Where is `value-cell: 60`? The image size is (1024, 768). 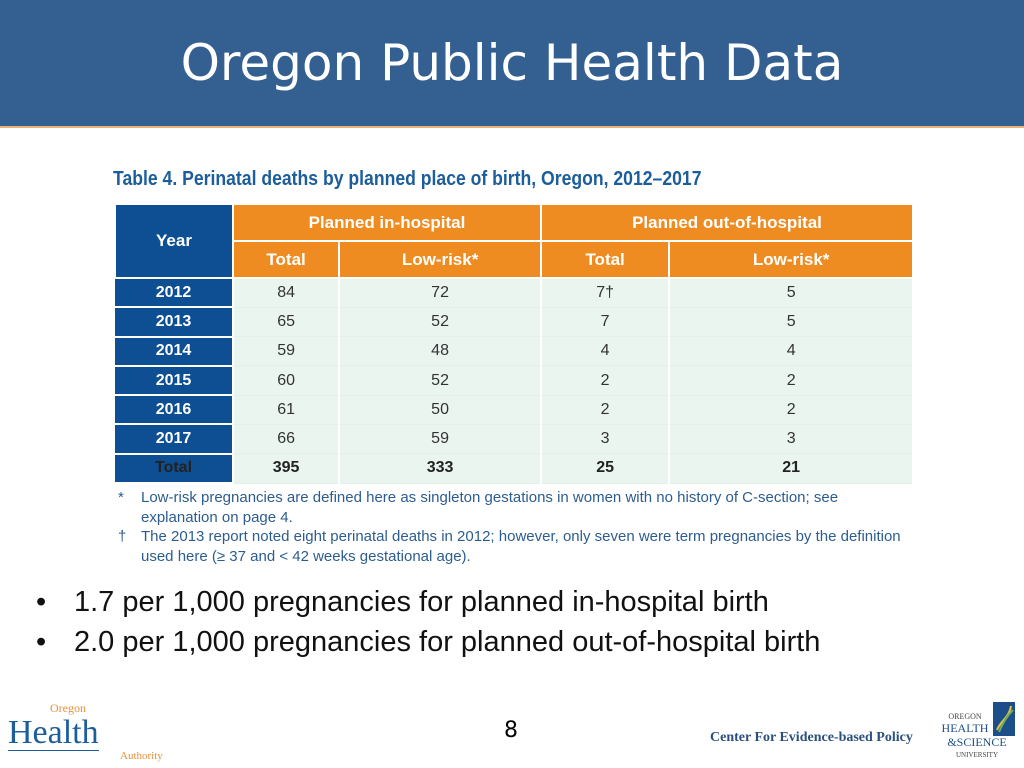 value-cell: 60 is located at coordinates (287, 380).